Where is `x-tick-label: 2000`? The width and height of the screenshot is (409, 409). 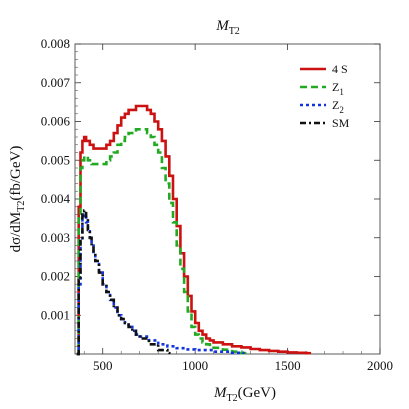 x-tick-label: 2000 is located at coordinates (380, 365).